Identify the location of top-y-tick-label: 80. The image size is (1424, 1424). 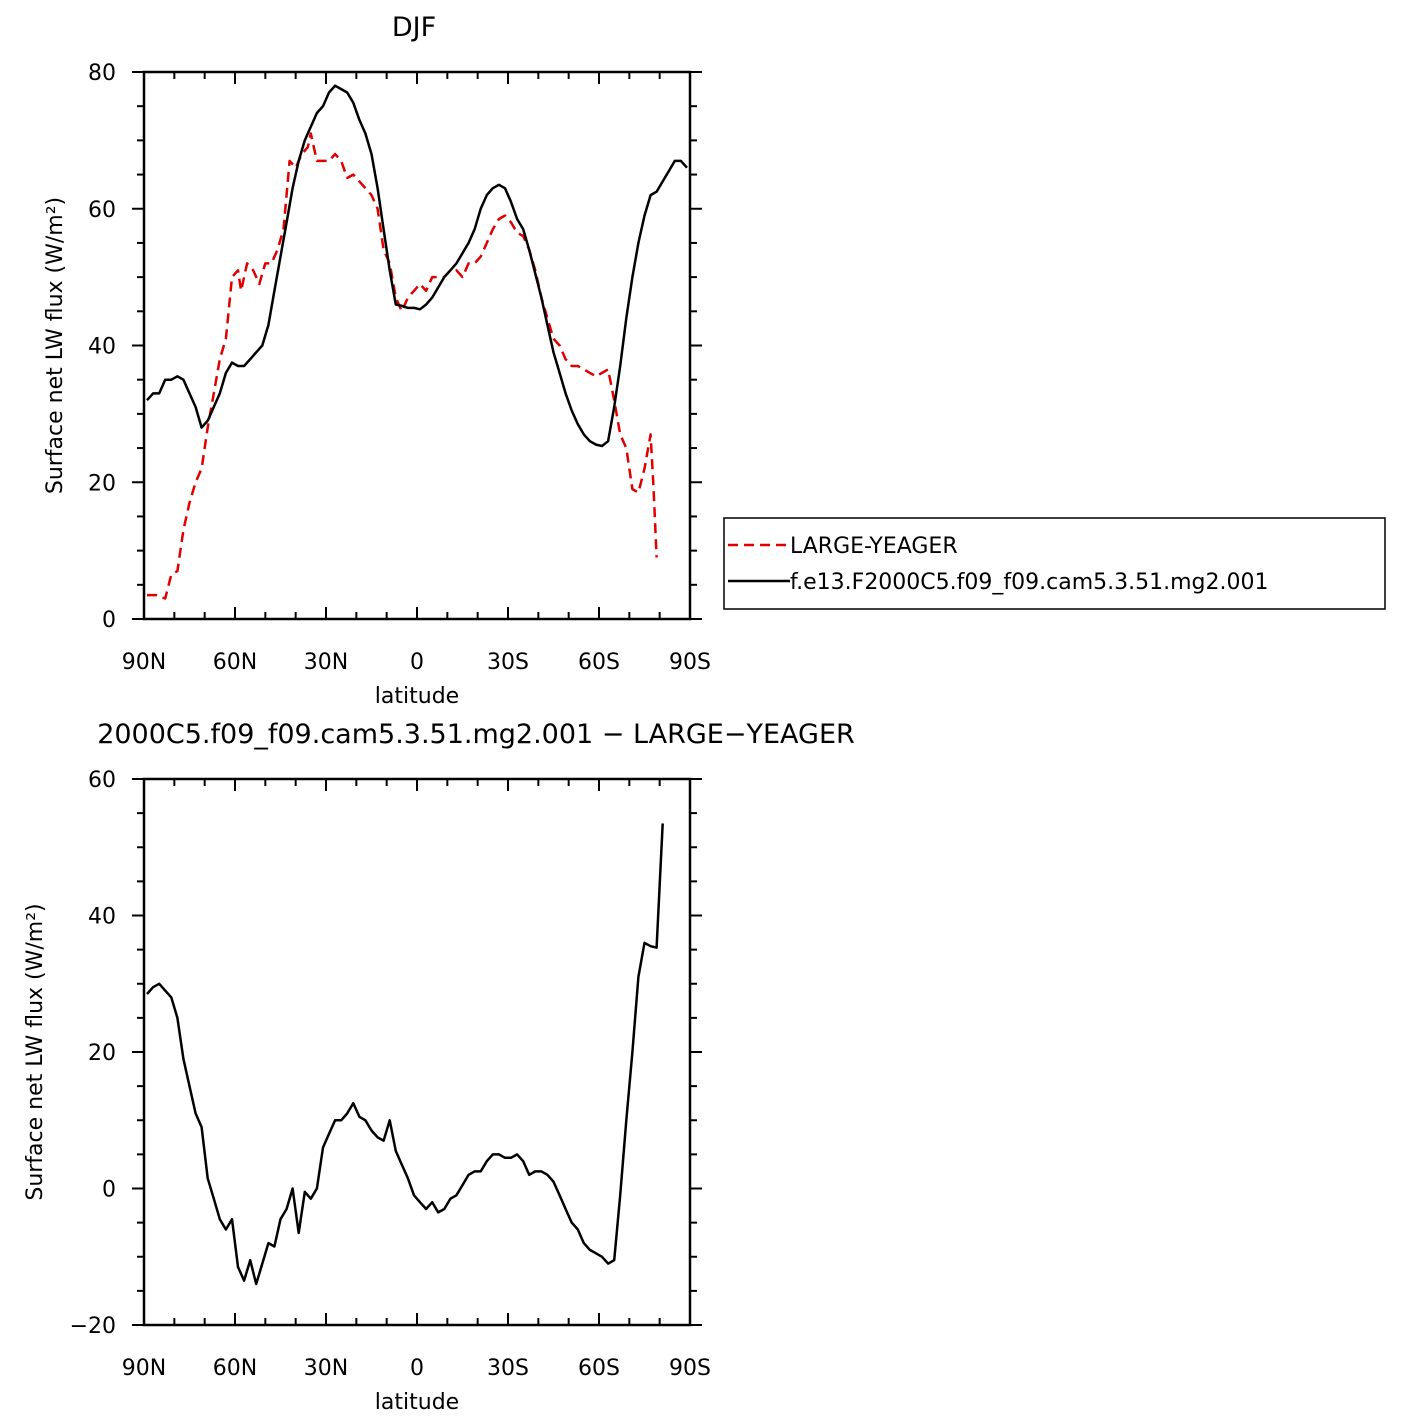
(102, 73).